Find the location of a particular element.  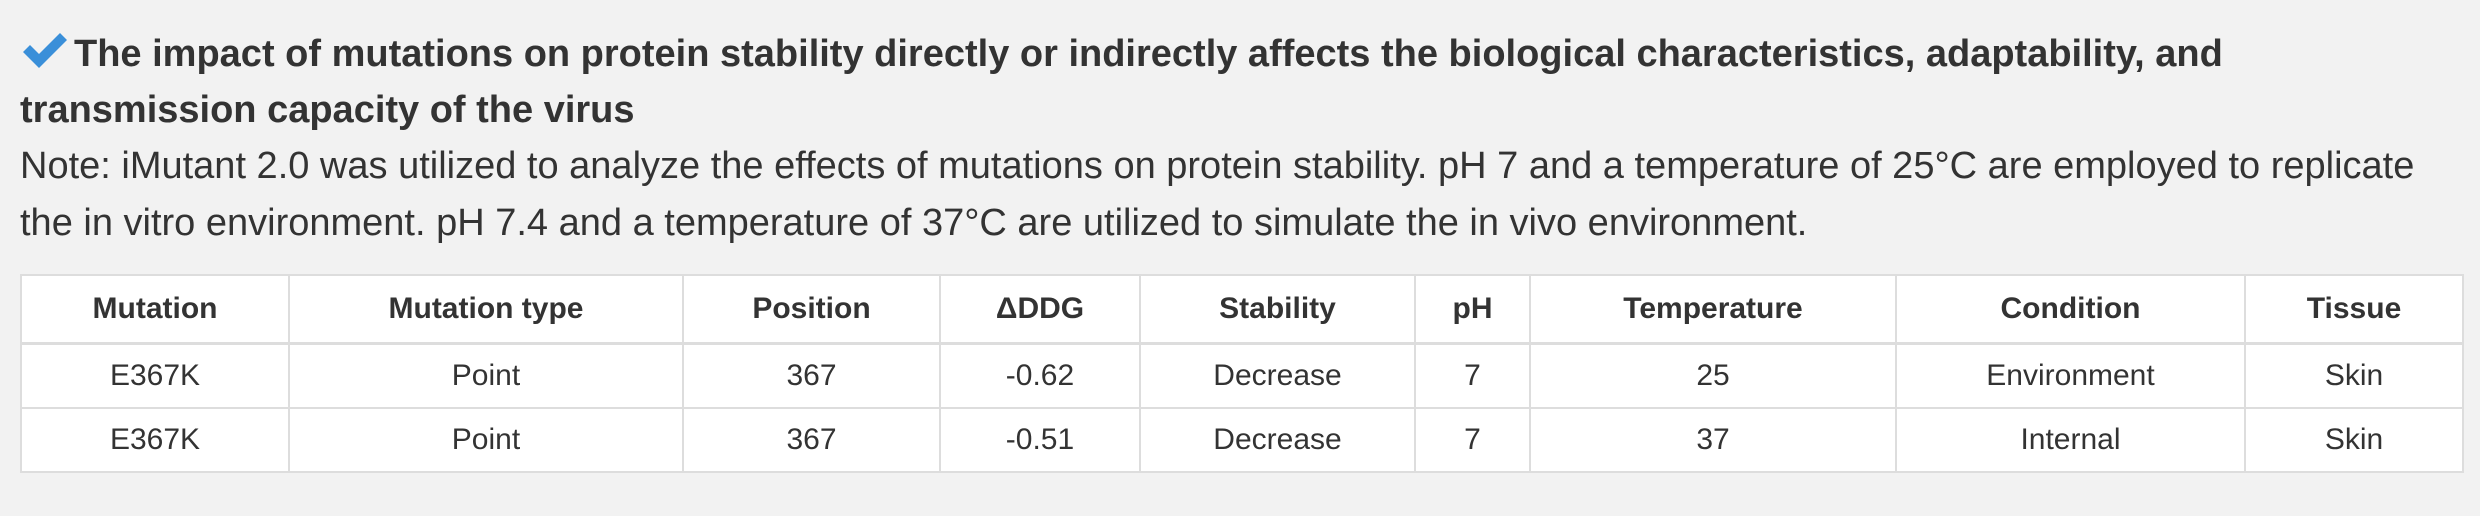

cell-temperature: 37 is located at coordinates (1713, 440).